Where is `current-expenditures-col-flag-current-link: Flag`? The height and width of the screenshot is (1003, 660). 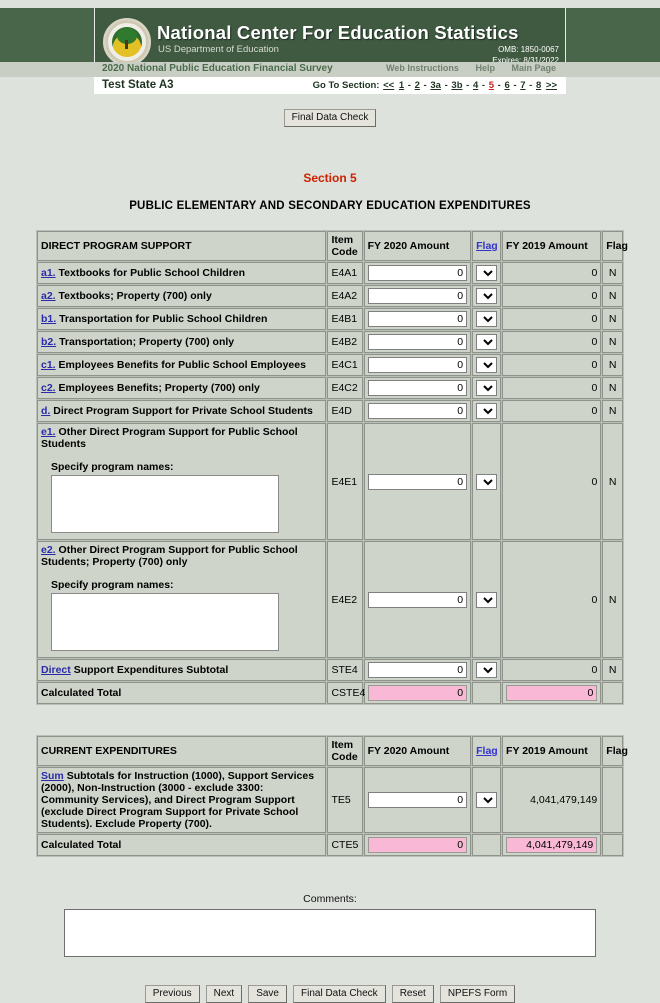 current-expenditures-col-flag-current-link: Flag is located at coordinates (487, 751).